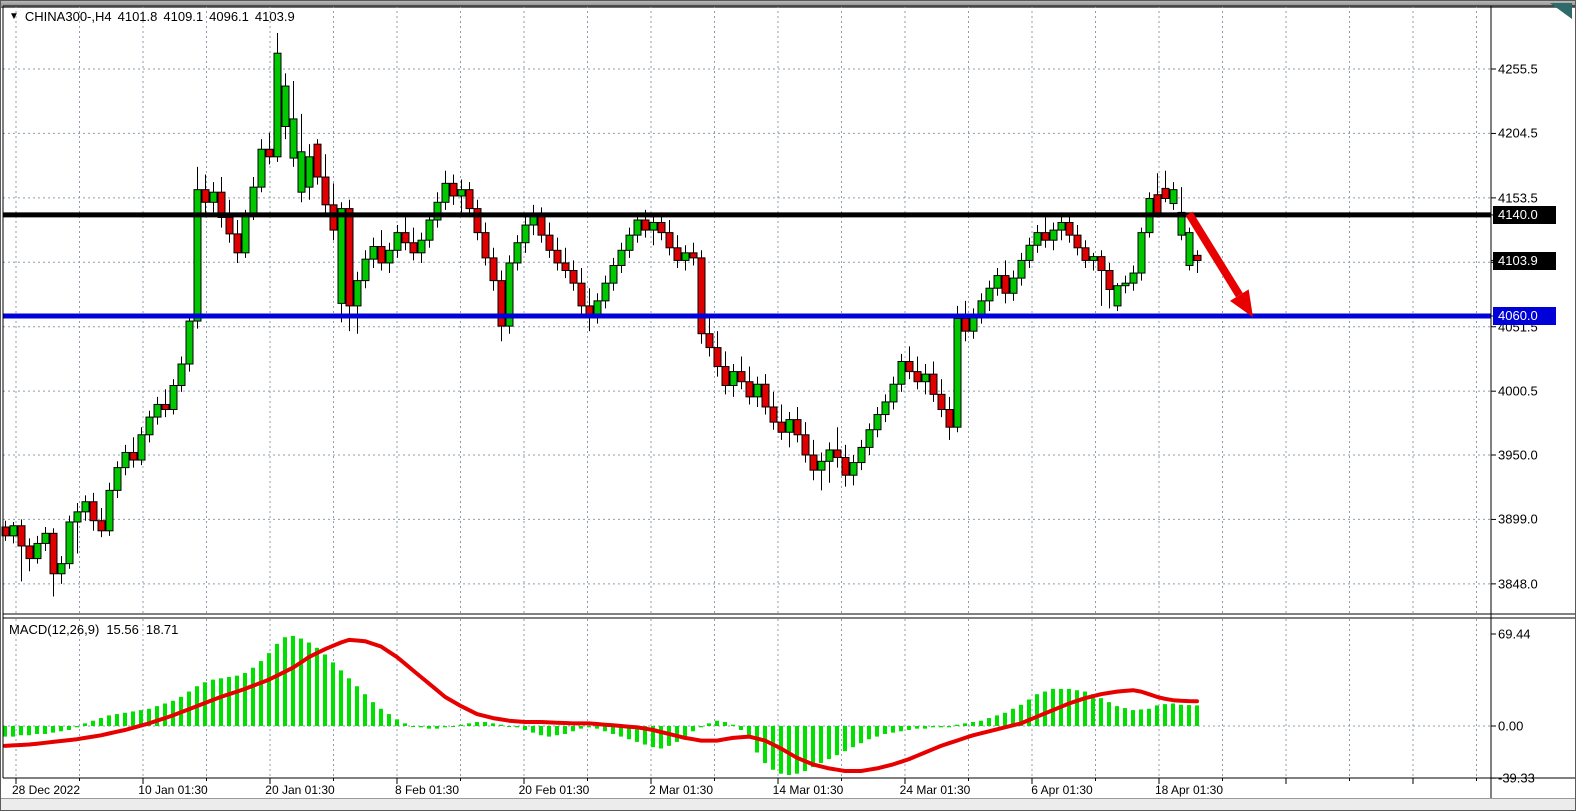  Describe the element at coordinates (1189, 790) in the screenshot. I see `time-axis-label: 18 Apr 01:30` at that location.